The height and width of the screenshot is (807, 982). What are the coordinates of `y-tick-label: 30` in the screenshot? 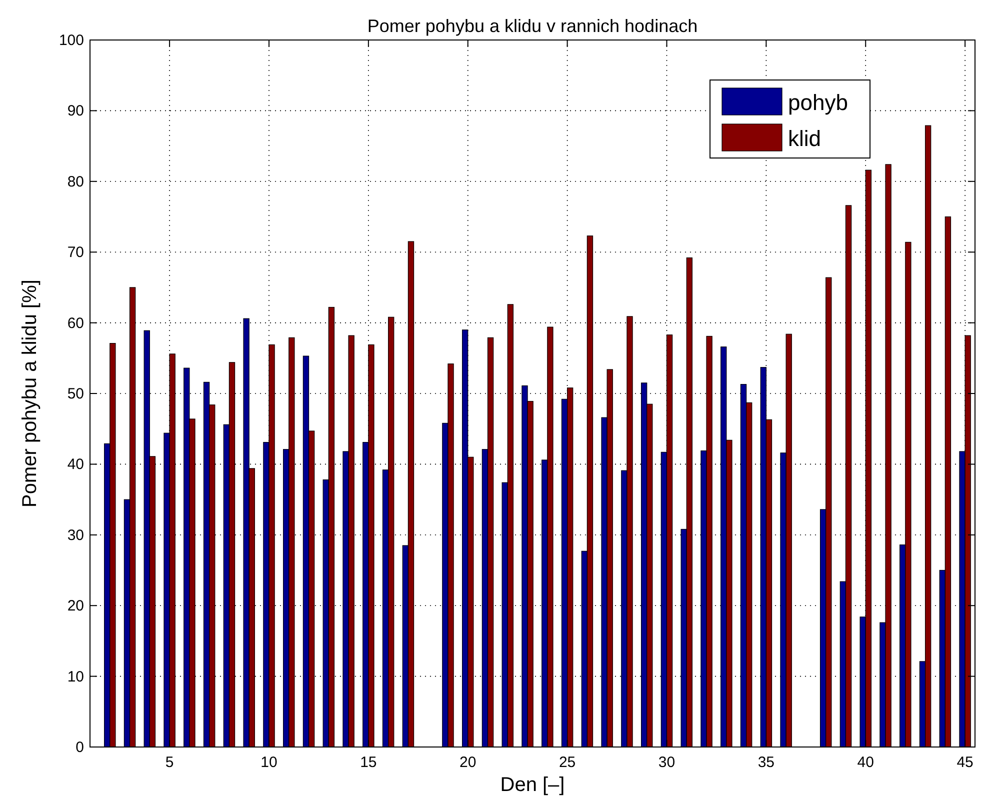 It's located at (75, 535).